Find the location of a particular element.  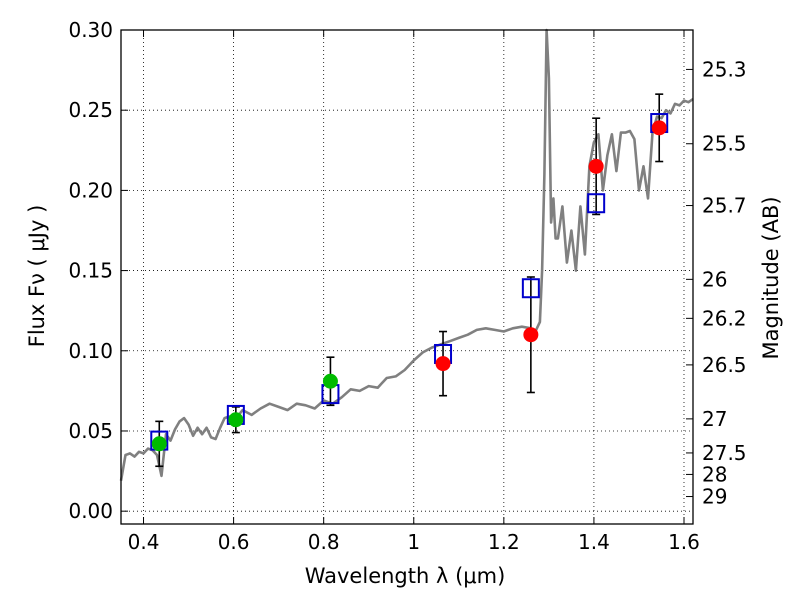

y2-tick-label: 27.5 is located at coordinates (724, 453).